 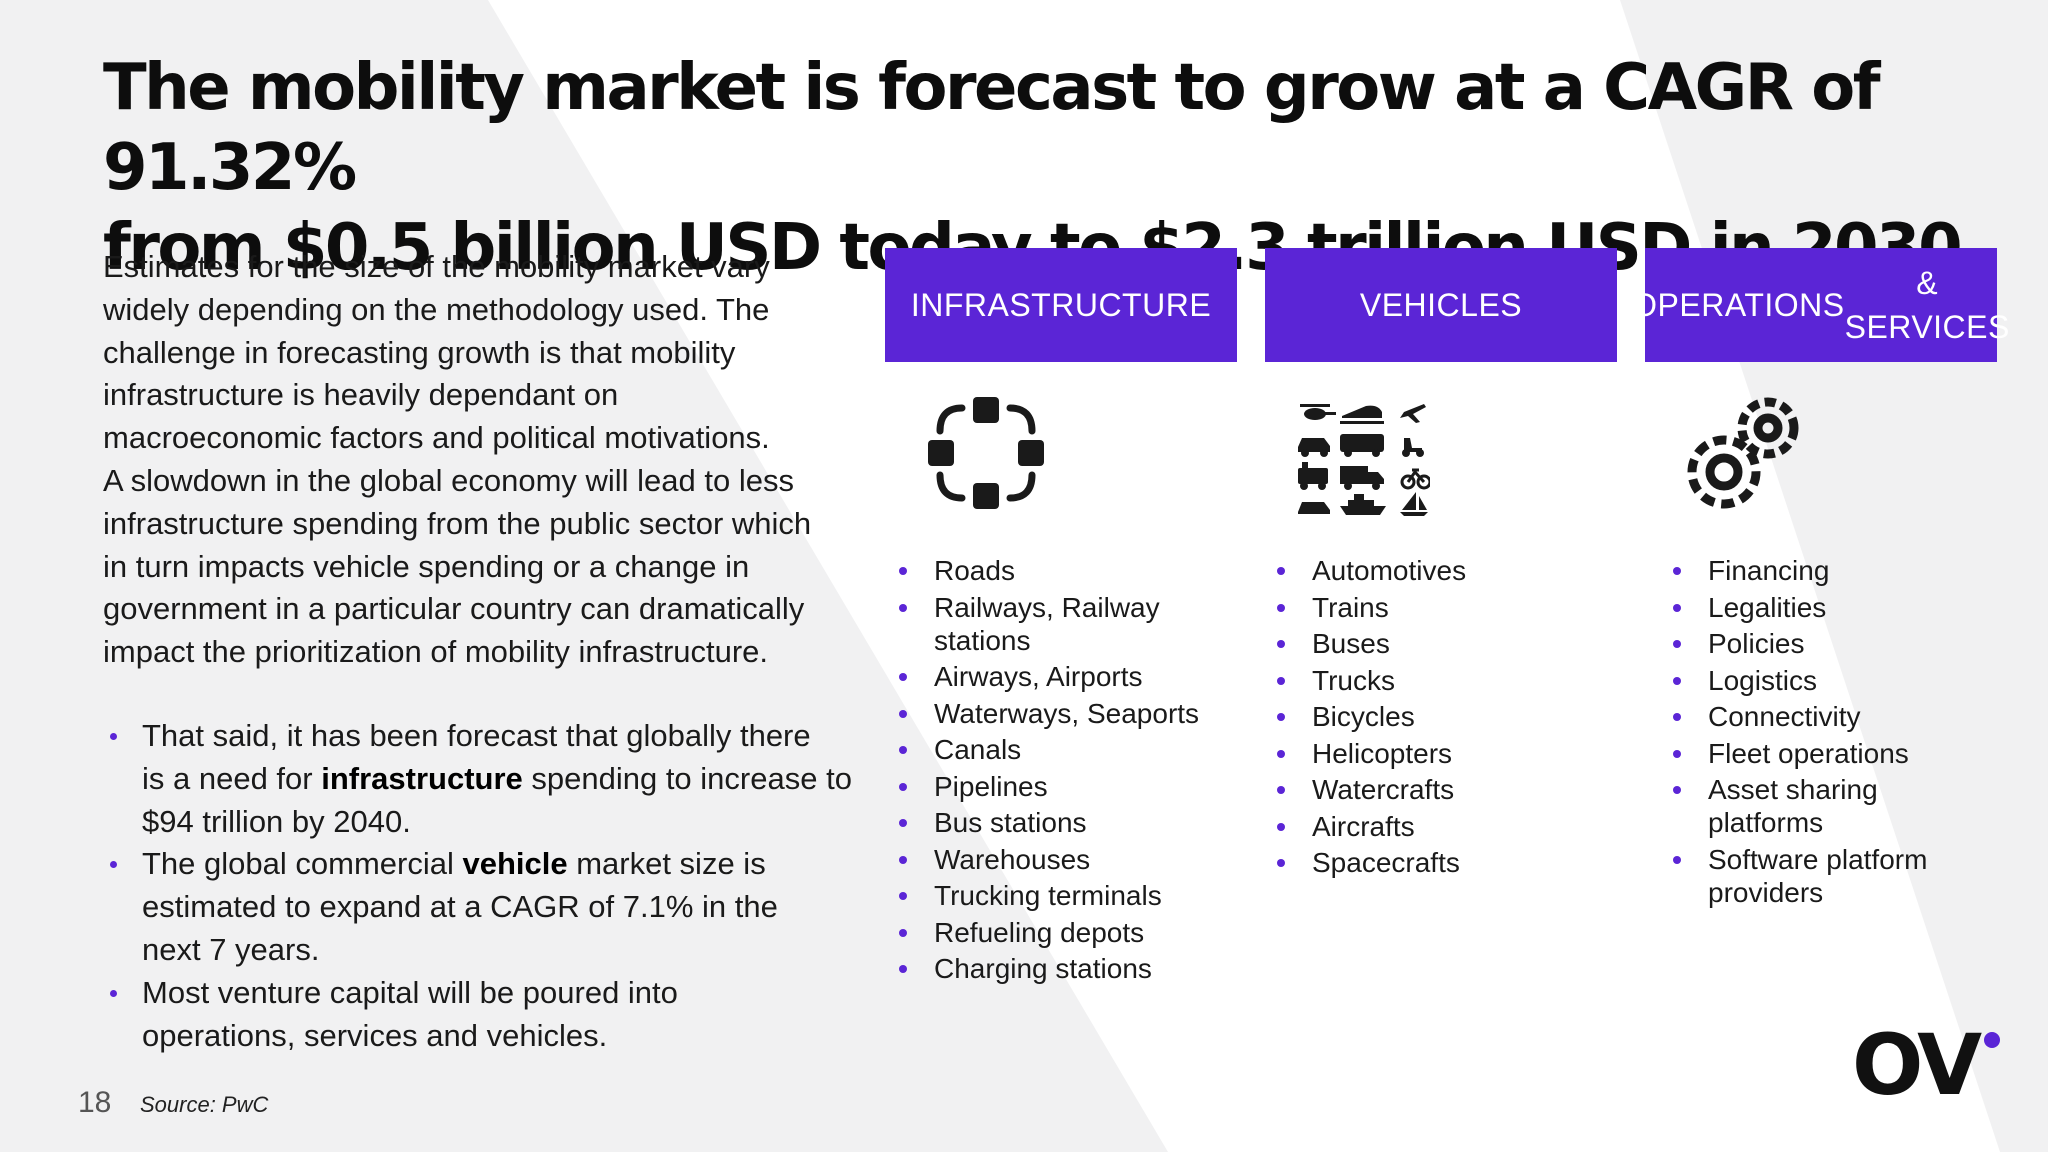 What do you see at coordinates (1062, 895) in the screenshot?
I see `list-item: Trucking terminals` at bounding box center [1062, 895].